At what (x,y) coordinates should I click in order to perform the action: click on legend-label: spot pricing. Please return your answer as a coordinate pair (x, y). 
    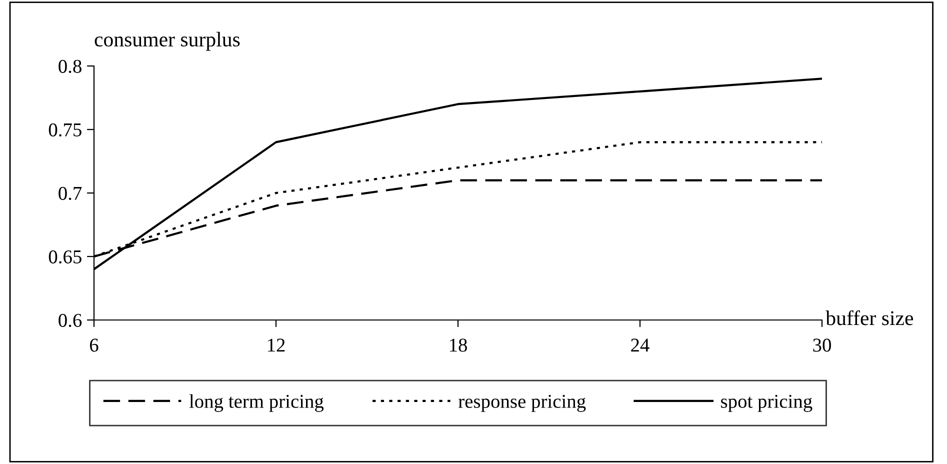
    Looking at the image, I should click on (766, 403).